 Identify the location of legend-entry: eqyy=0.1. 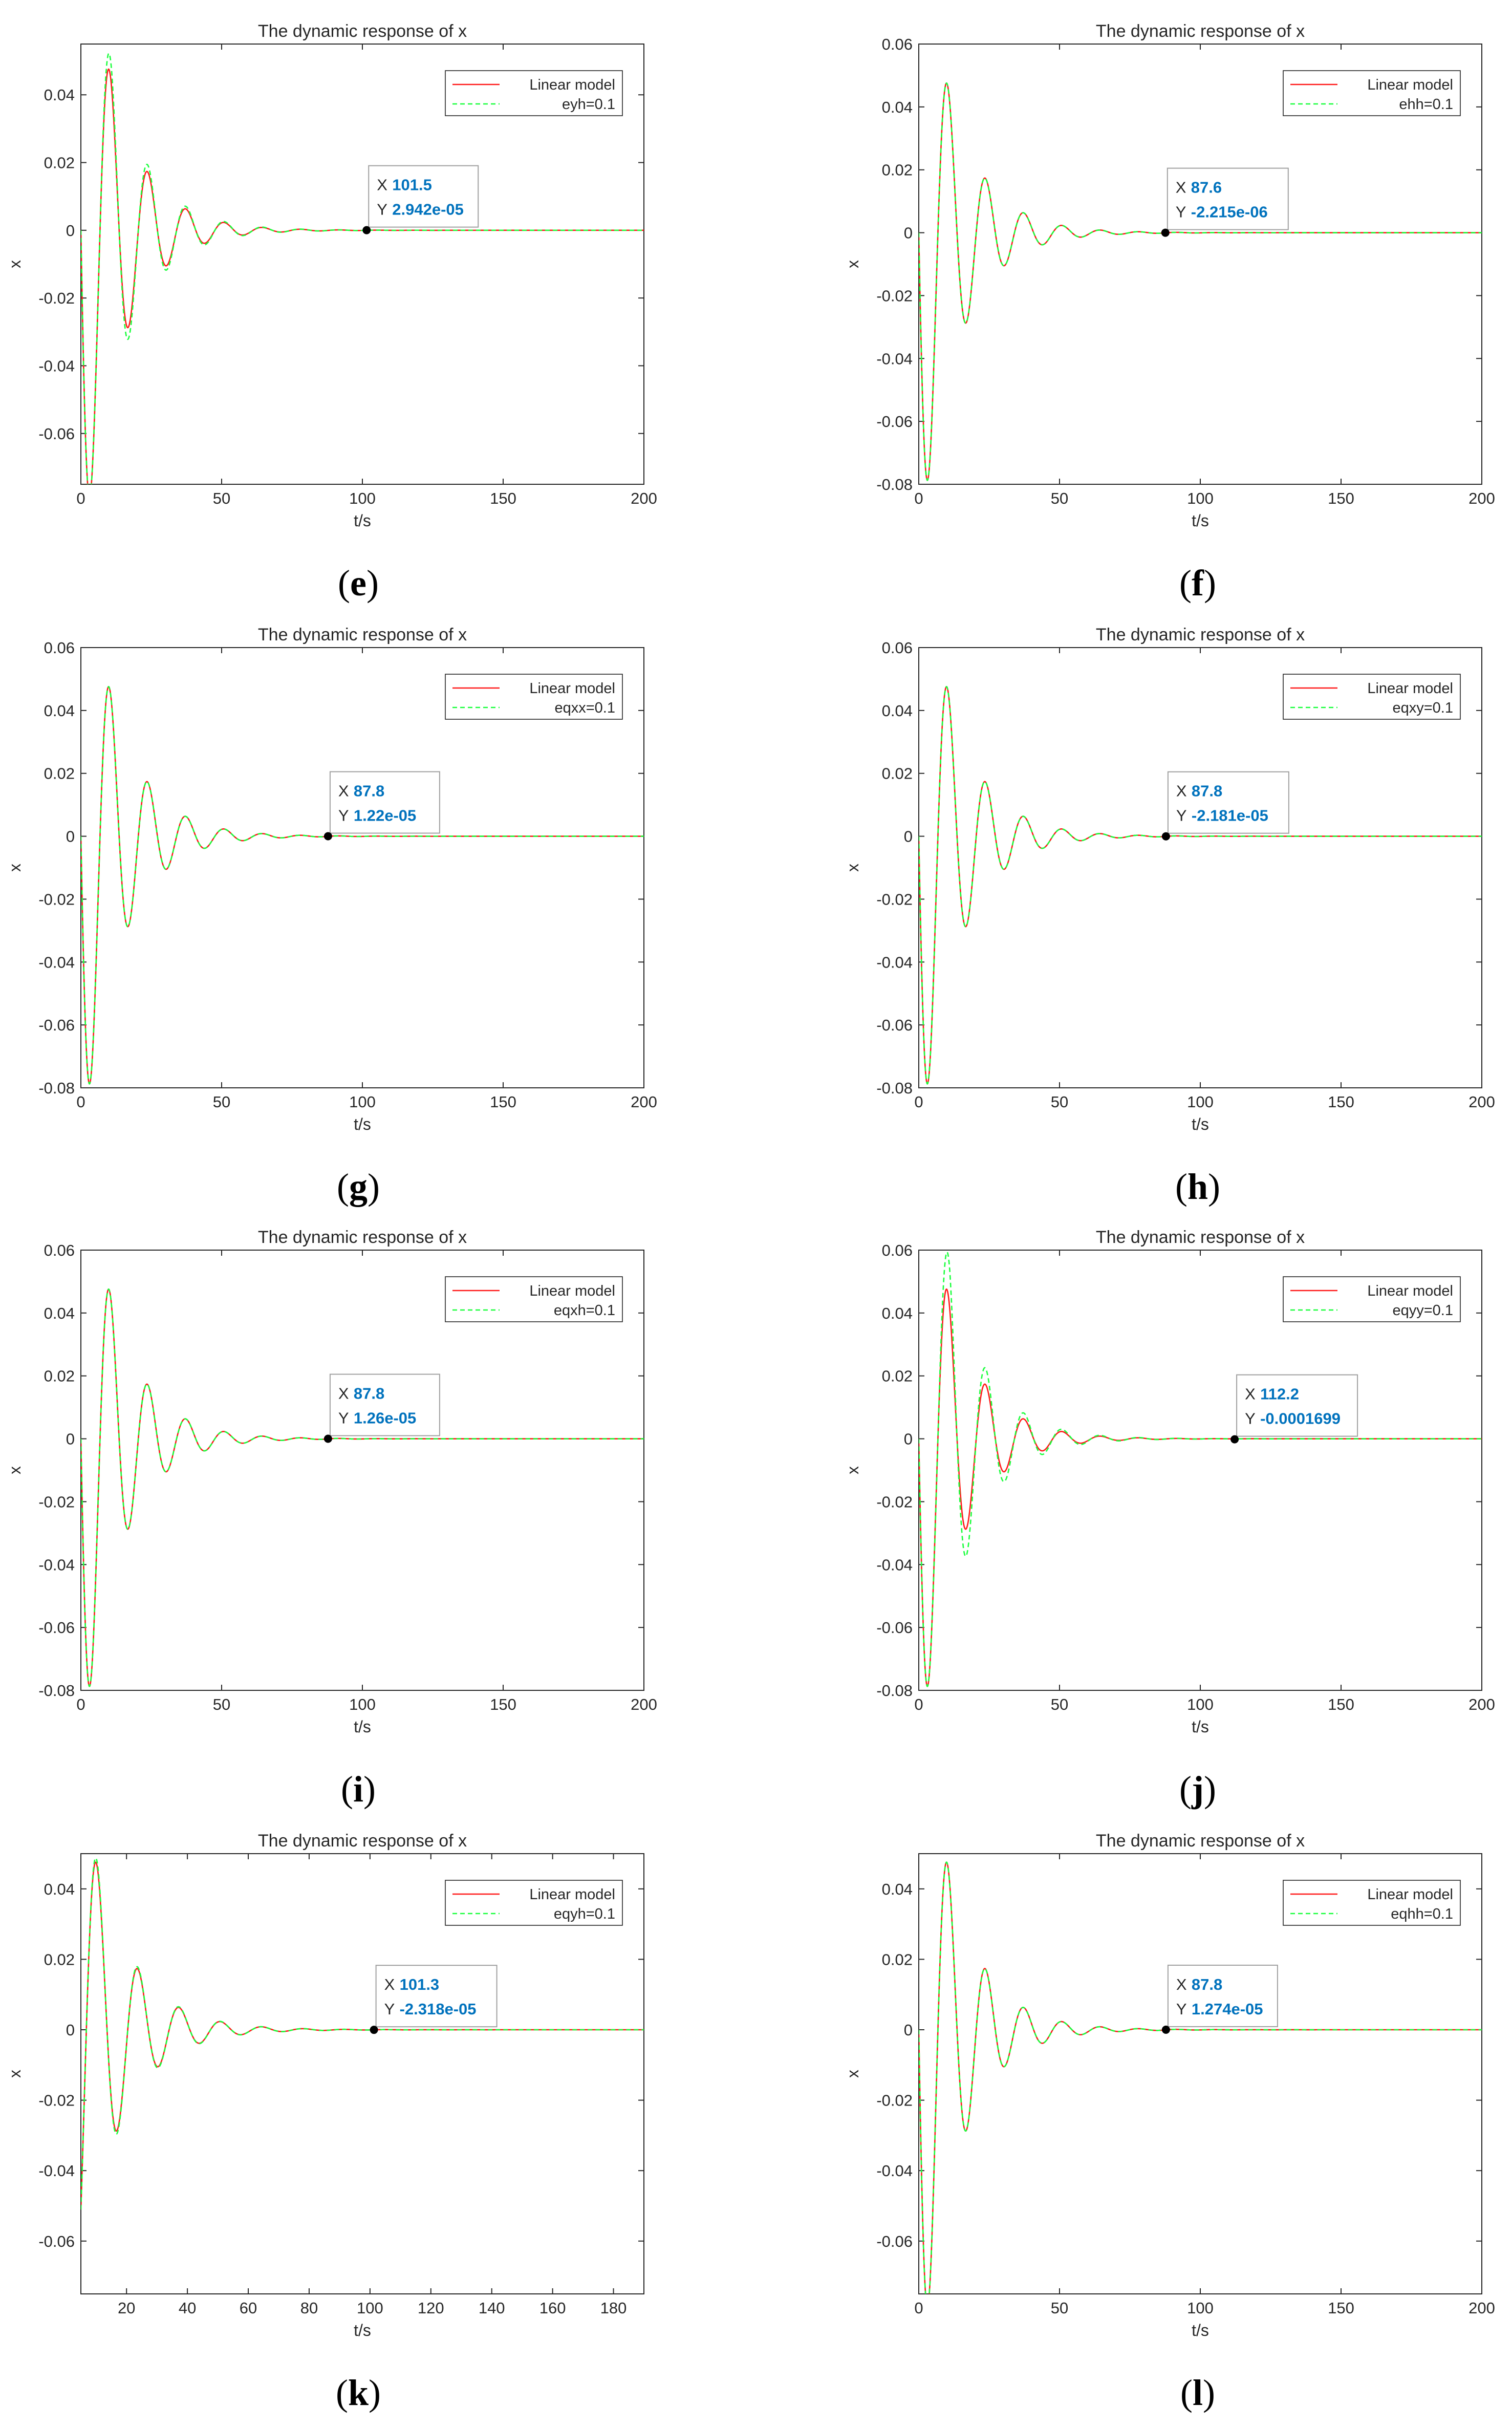
(1422, 1310).